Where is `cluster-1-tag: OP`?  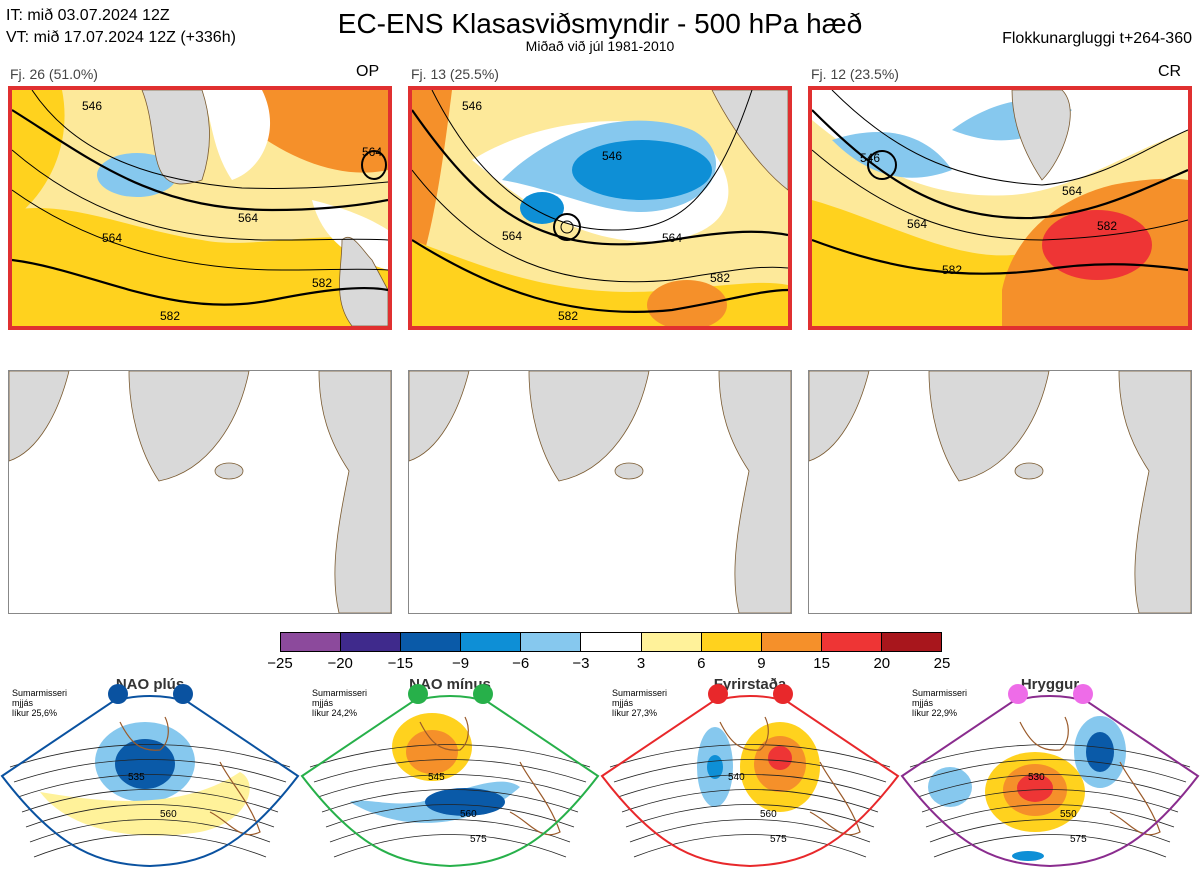
cluster-1-tag: OP is located at coordinates (368, 71).